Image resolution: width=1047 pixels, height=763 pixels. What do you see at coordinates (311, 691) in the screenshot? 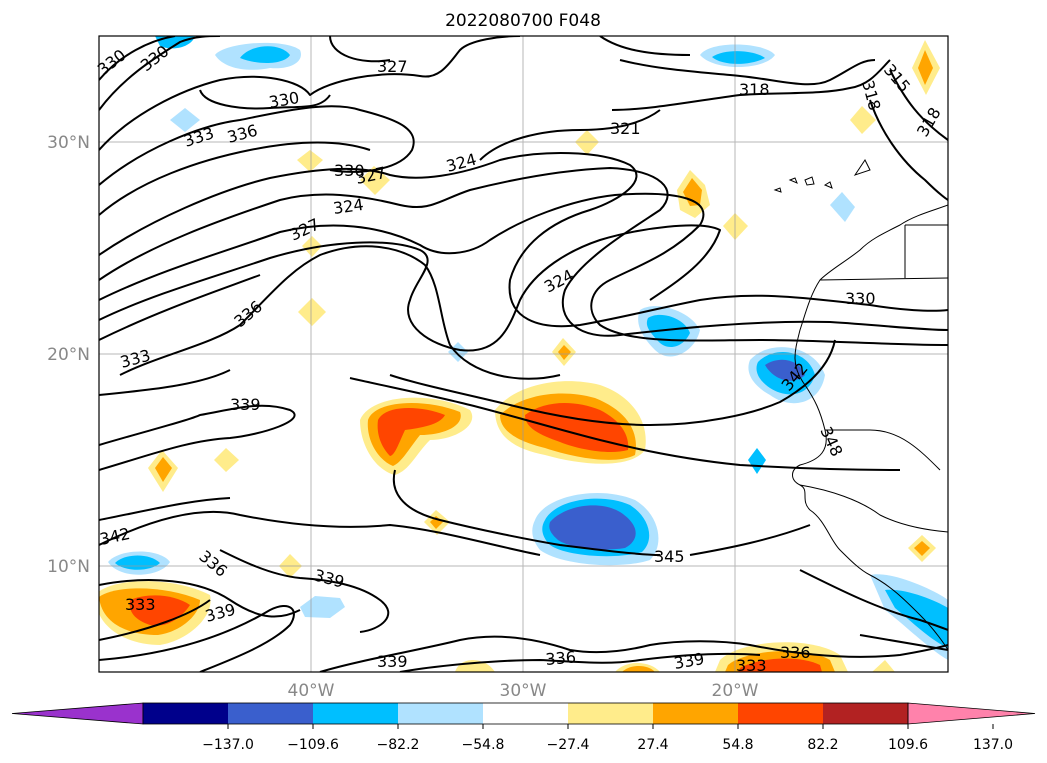
I see `lon-label: 40°W` at bounding box center [311, 691].